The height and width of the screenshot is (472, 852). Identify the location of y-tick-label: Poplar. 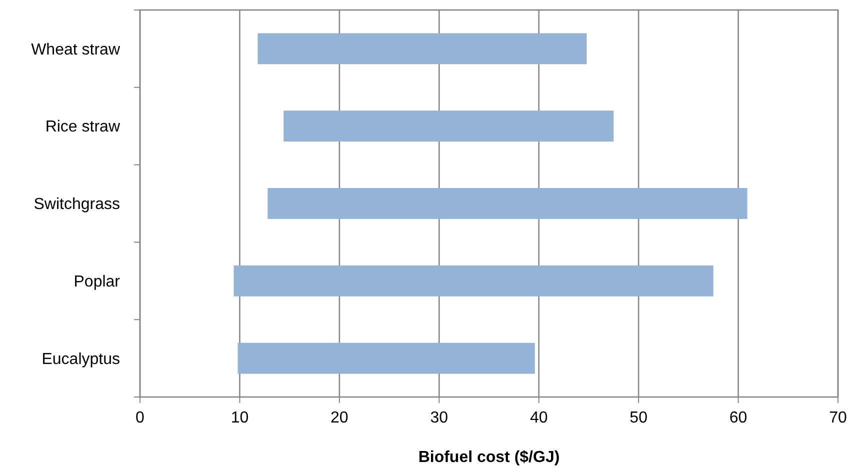
(97, 282).